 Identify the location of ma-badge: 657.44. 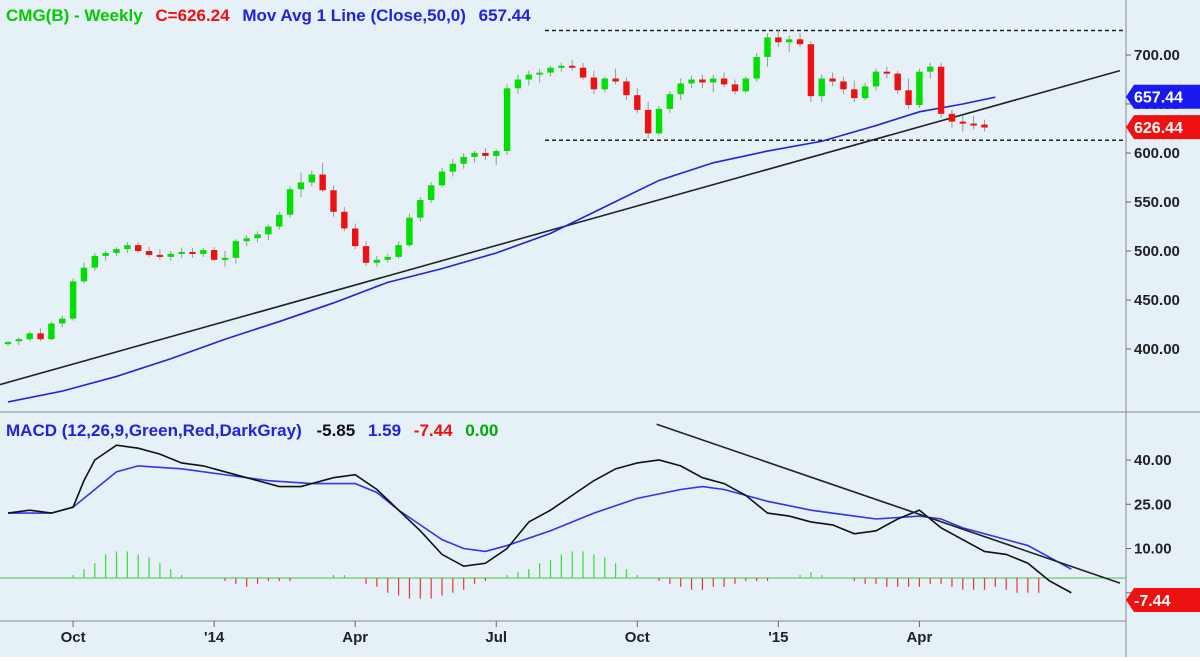
(1163, 96).